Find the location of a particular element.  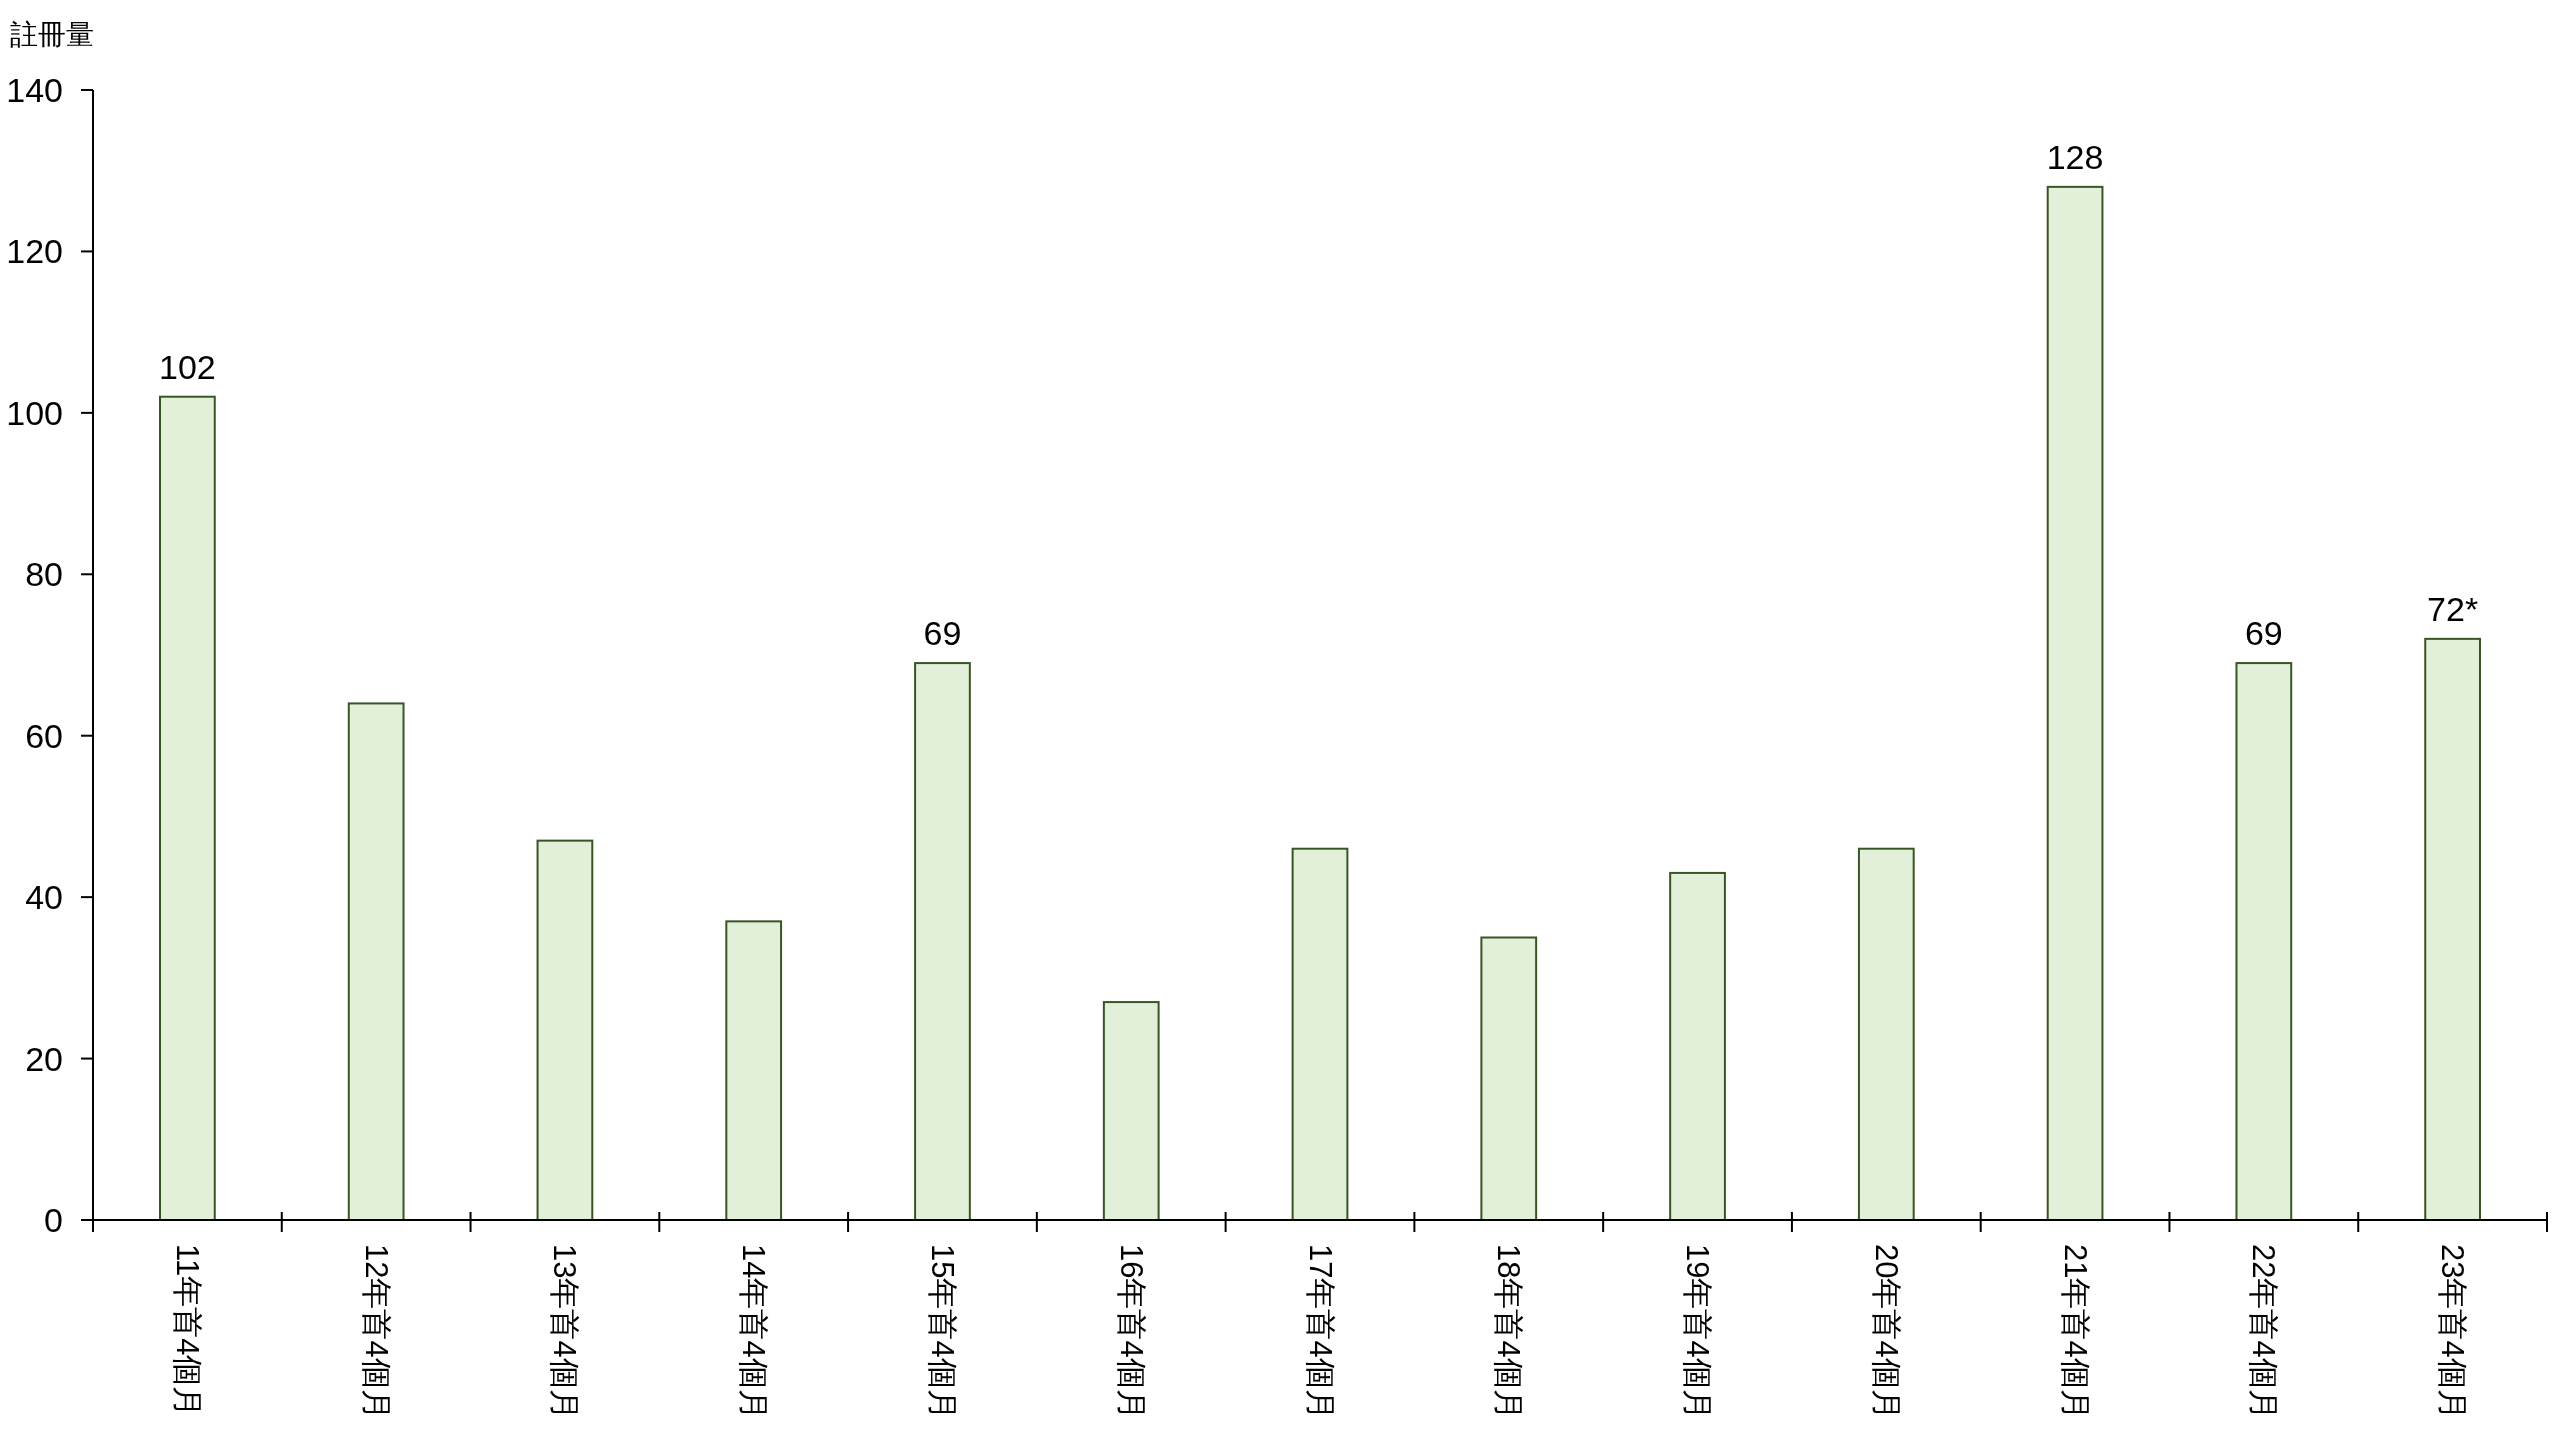

x-tick-label: 17年首4個月 is located at coordinates (1320, 1332).